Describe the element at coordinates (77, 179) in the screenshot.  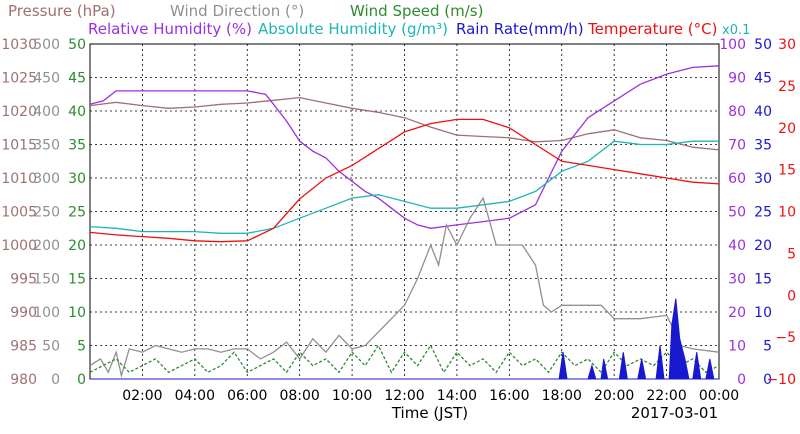
I see `tick-label-wind-speed: 30` at that location.